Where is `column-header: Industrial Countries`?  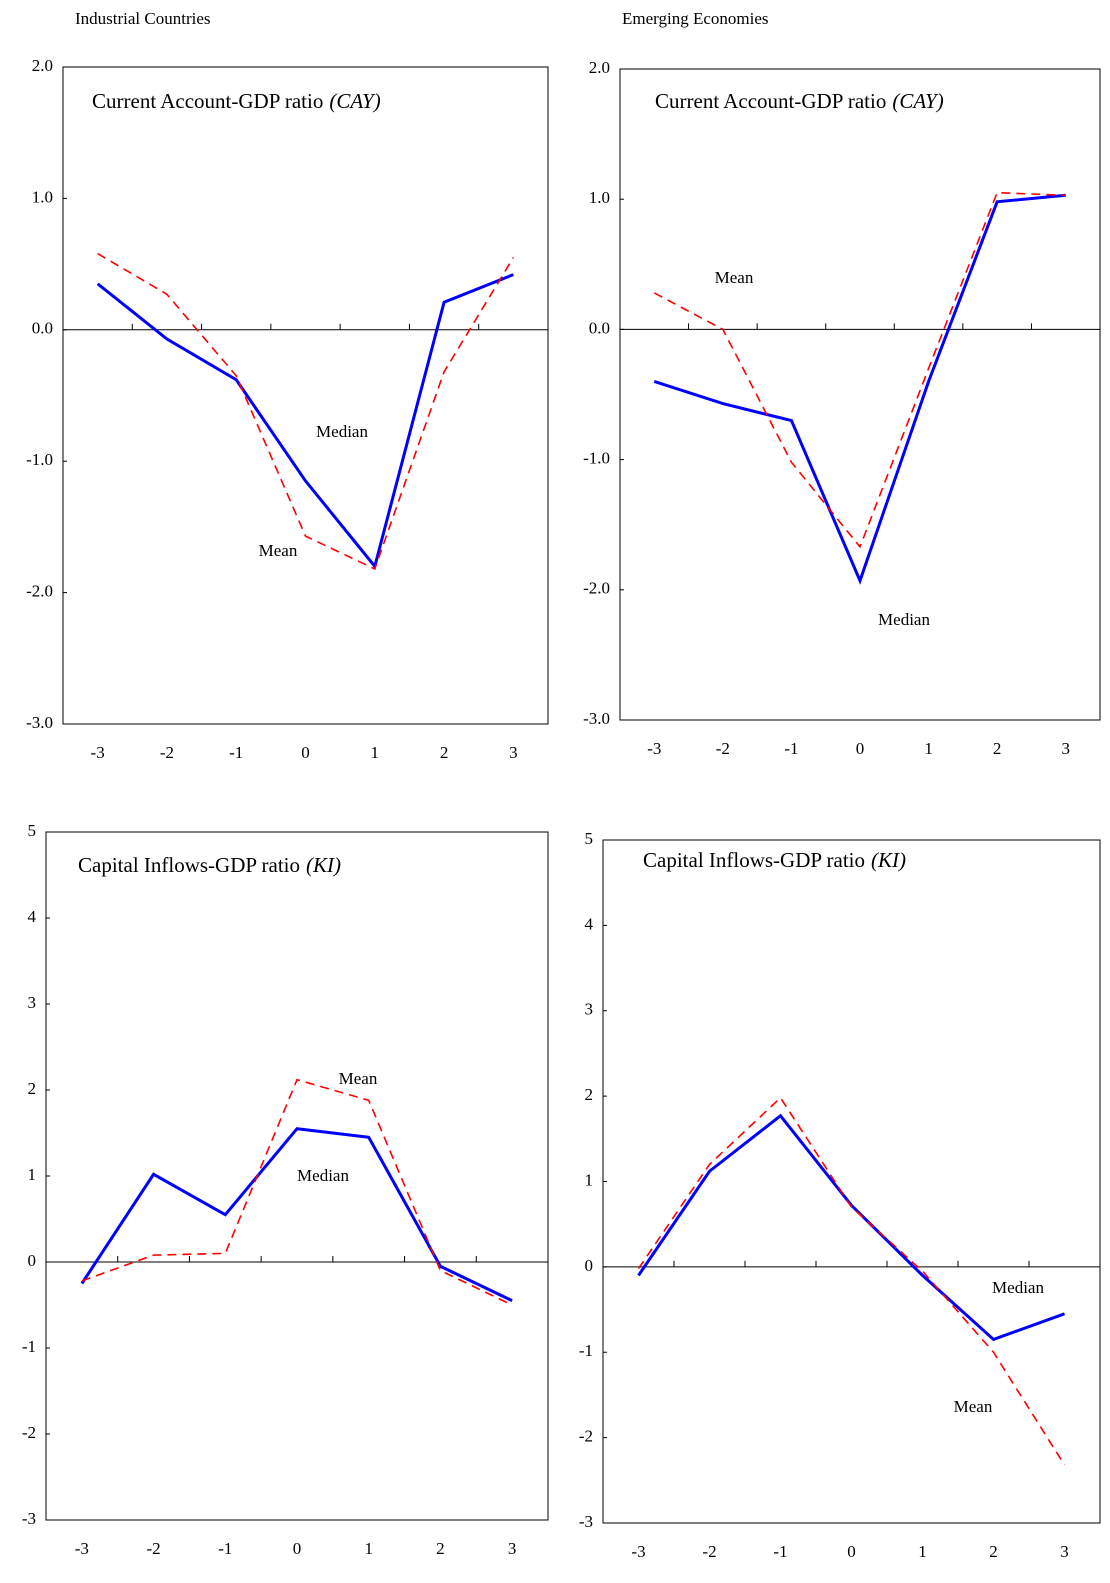 column-header: Industrial Countries is located at coordinates (143, 18).